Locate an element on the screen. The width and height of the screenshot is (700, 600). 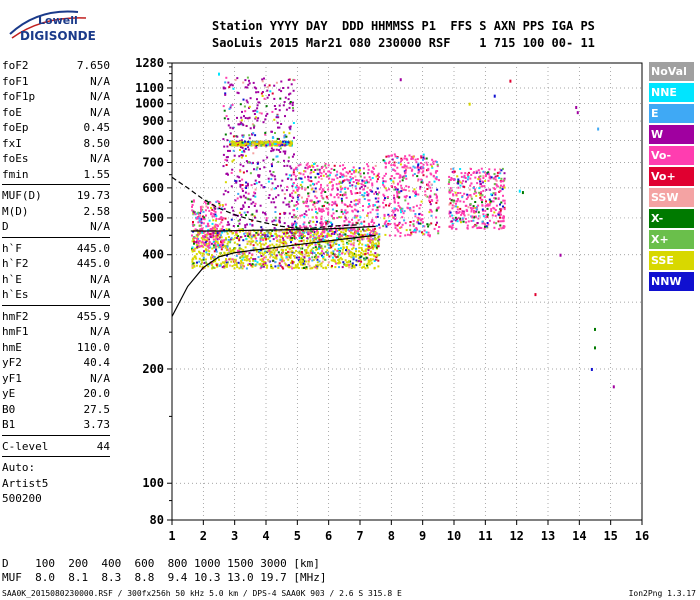
param-value: 40.4 is located at coordinates (97, 362).